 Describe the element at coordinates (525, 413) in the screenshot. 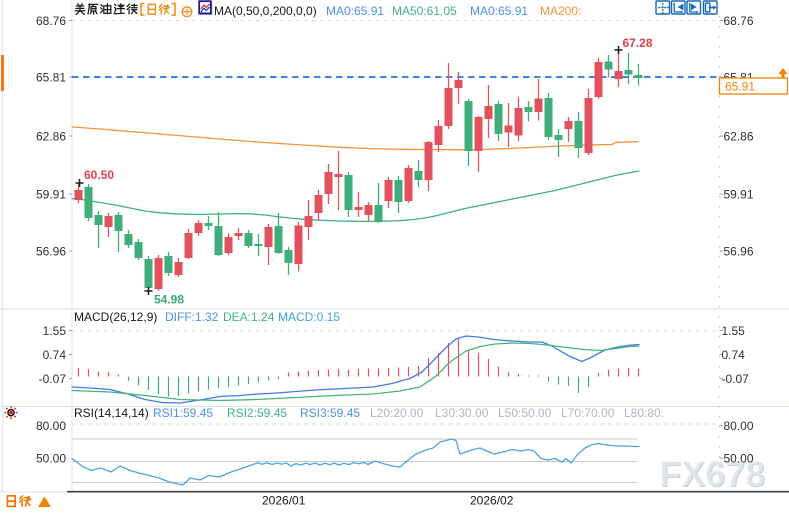

I see `svg-text: L50:50.00` at that location.